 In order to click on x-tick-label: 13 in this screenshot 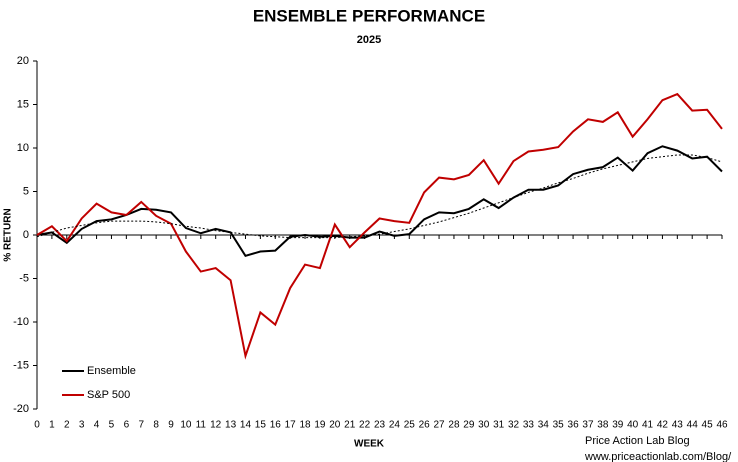, I will do `click(231, 425)`.